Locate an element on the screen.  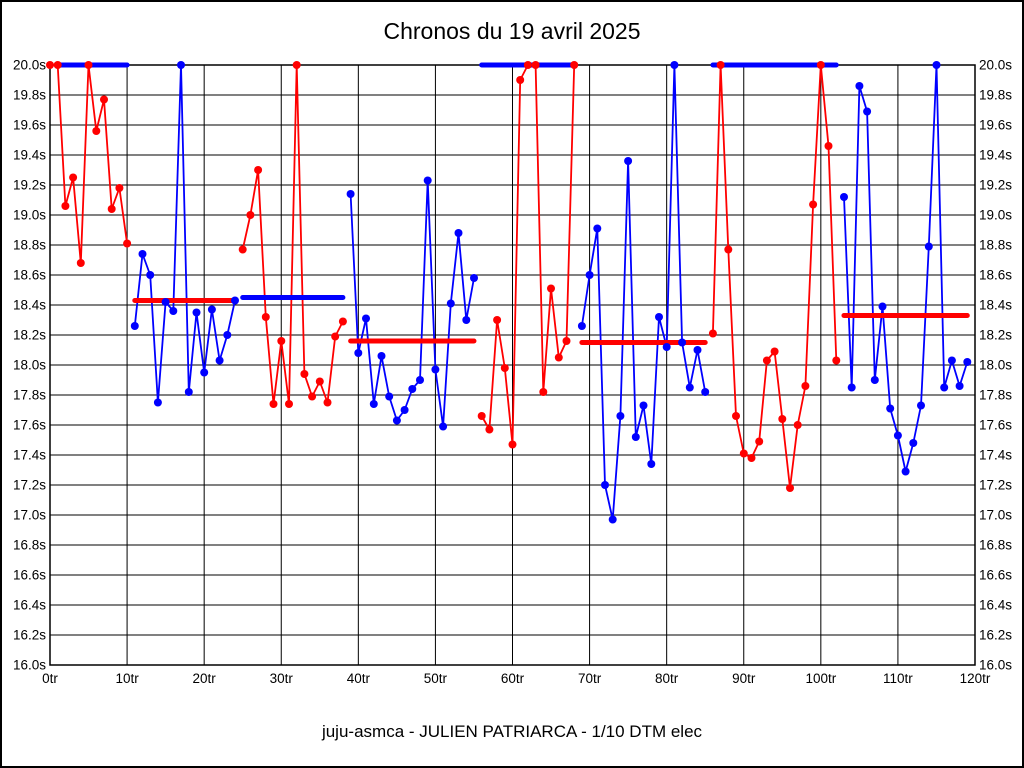
y-tick-label-right: 17.0s is located at coordinates (995, 515).